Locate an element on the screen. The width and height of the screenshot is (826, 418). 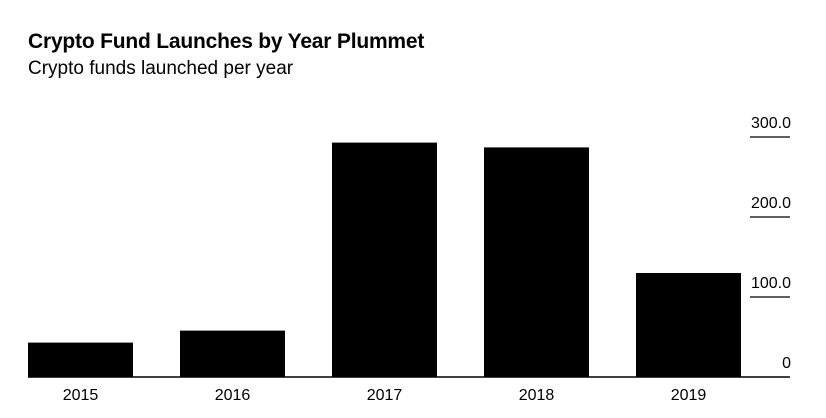
y-axis: 0 100.0 200.0 300.0 is located at coordinates (770, 243).